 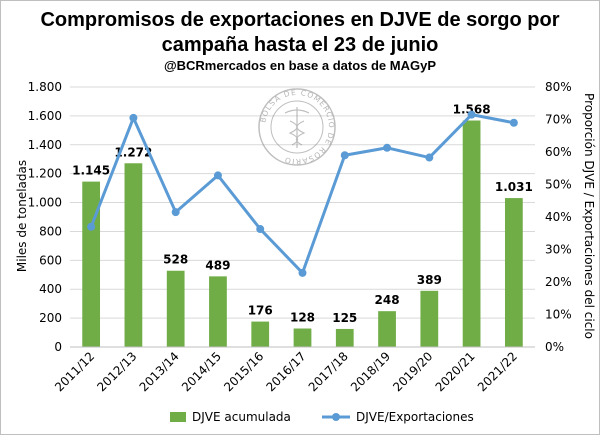 What do you see at coordinates (58, 347) in the screenshot?
I see `y-tick-label-left: 0` at bounding box center [58, 347].